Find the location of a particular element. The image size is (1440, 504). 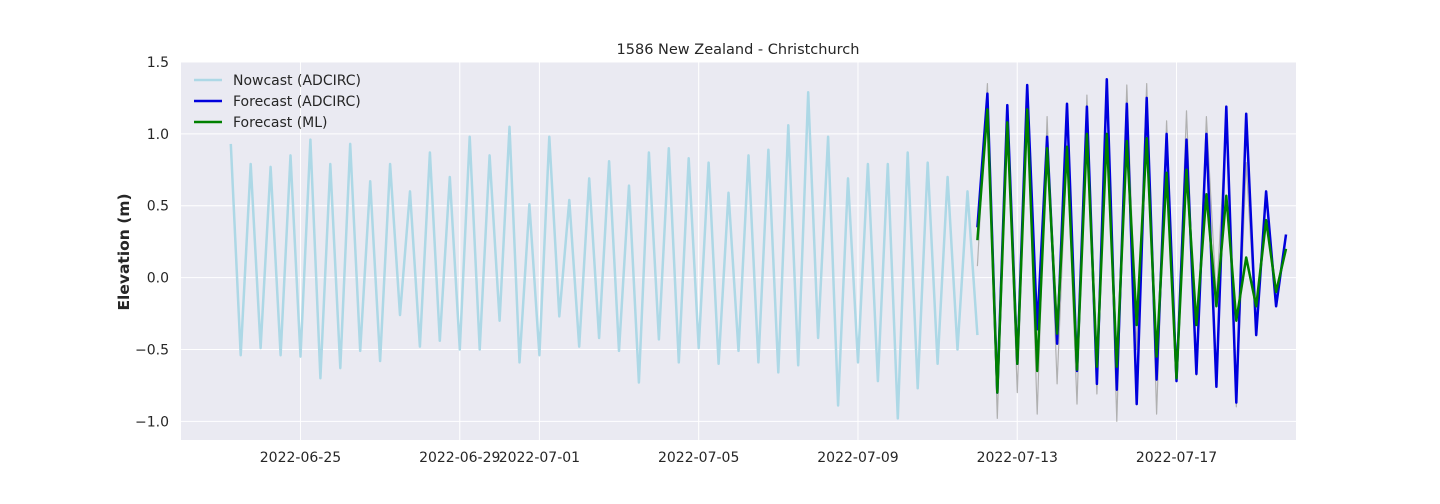

x-tick-label: 2022-06-25 is located at coordinates (300, 458).